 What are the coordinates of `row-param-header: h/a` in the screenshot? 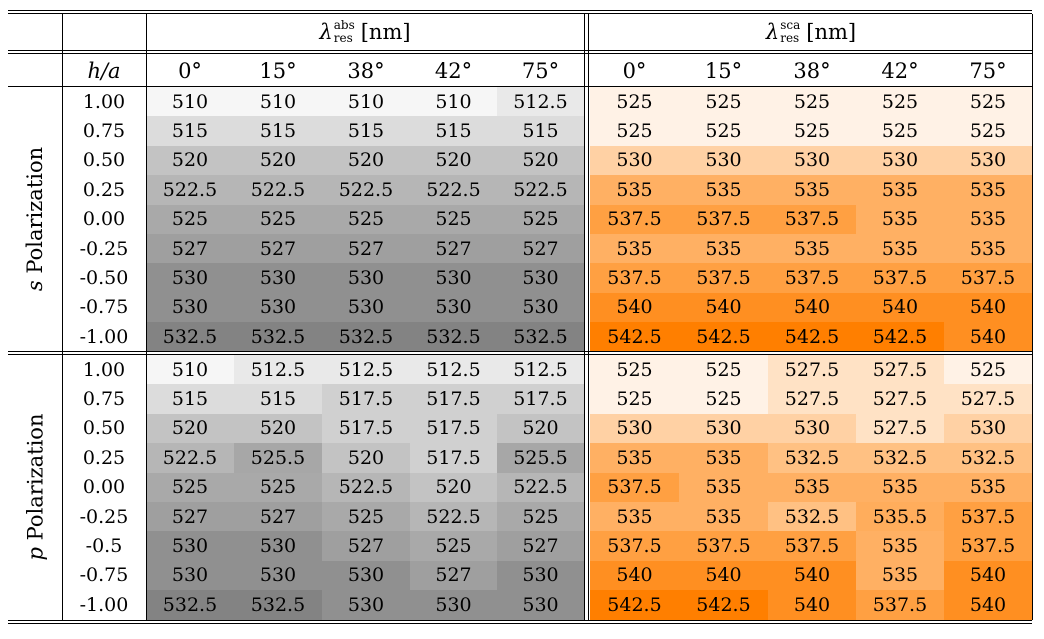 It's located at (104, 71).